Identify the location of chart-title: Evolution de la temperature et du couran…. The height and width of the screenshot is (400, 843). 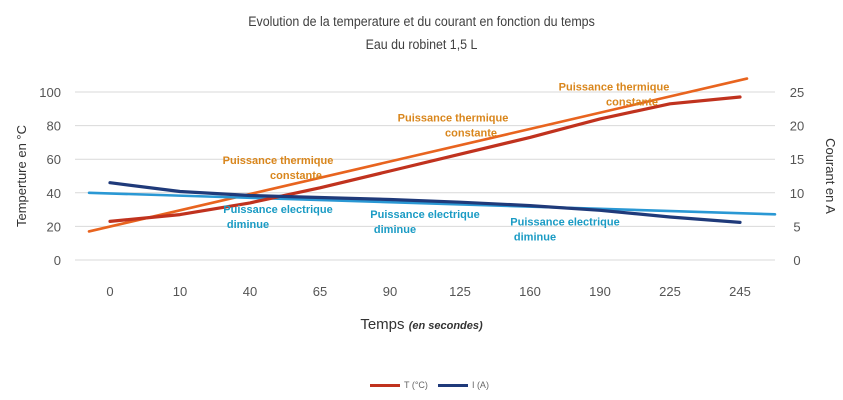
(421, 21).